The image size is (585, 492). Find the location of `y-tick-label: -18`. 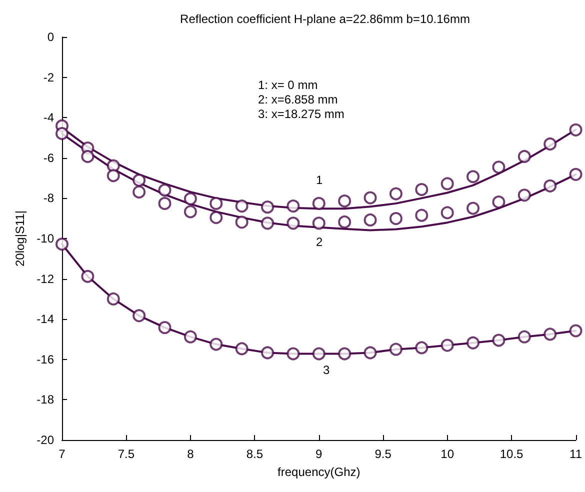

y-tick-label: -18 is located at coordinates (45, 399).